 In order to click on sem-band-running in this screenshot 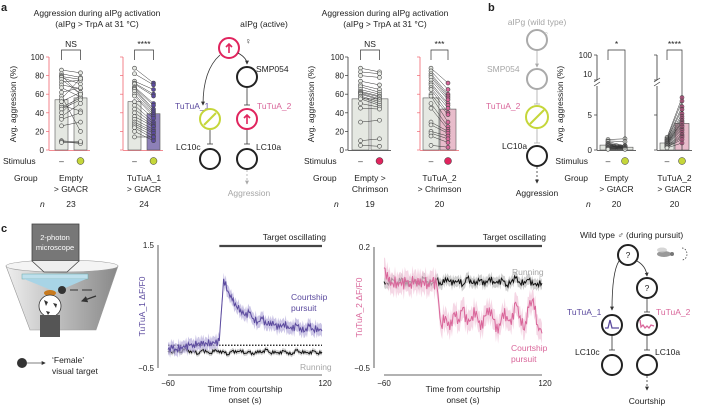, I will do `click(245, 351)`.